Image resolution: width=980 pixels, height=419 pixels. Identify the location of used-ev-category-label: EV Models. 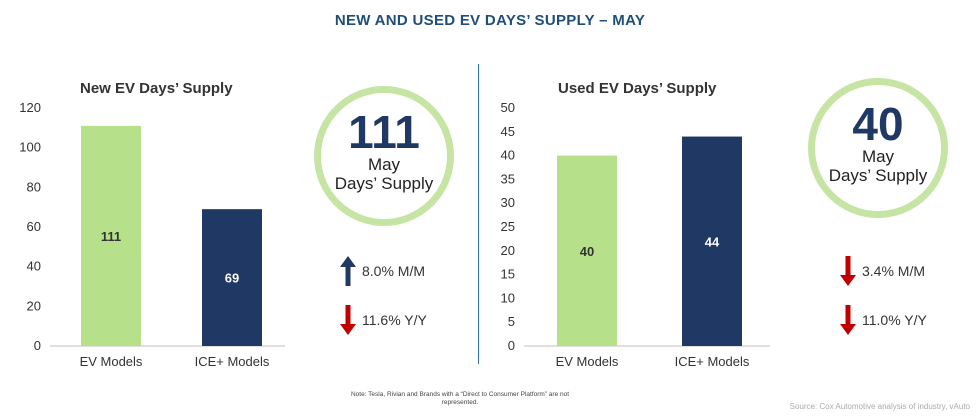
(587, 361).